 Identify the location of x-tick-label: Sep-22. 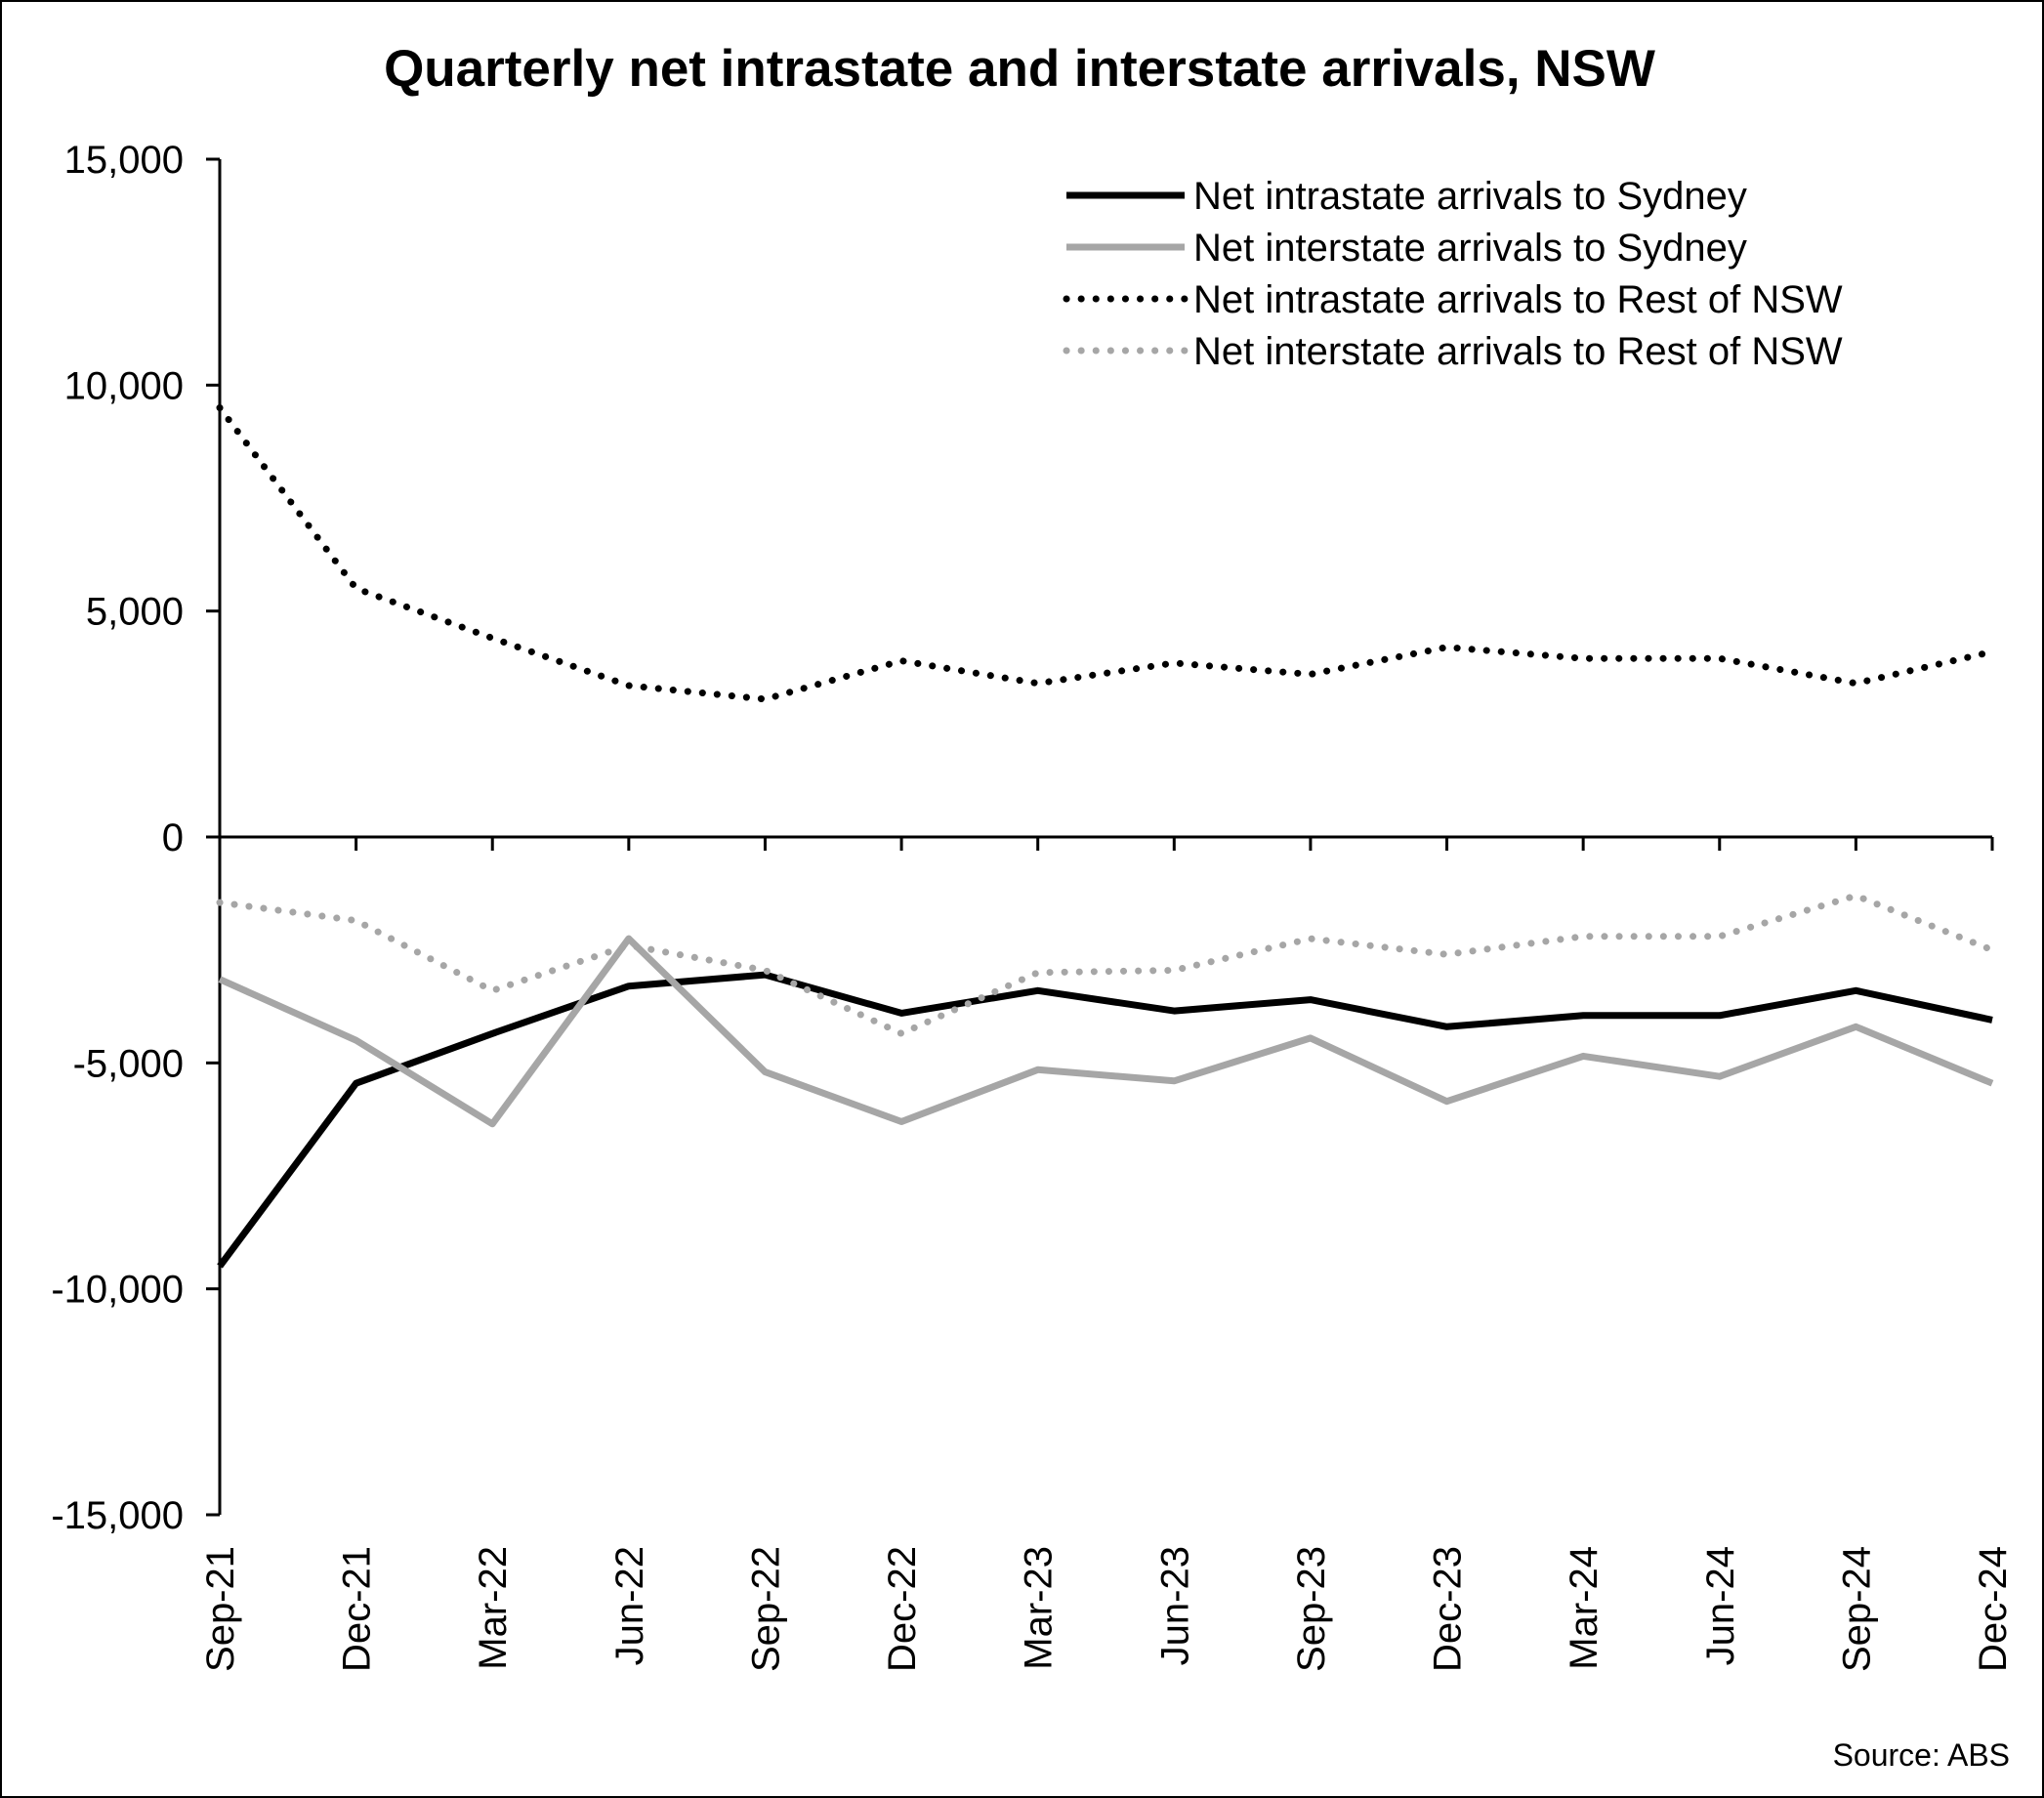
(765, 1609).